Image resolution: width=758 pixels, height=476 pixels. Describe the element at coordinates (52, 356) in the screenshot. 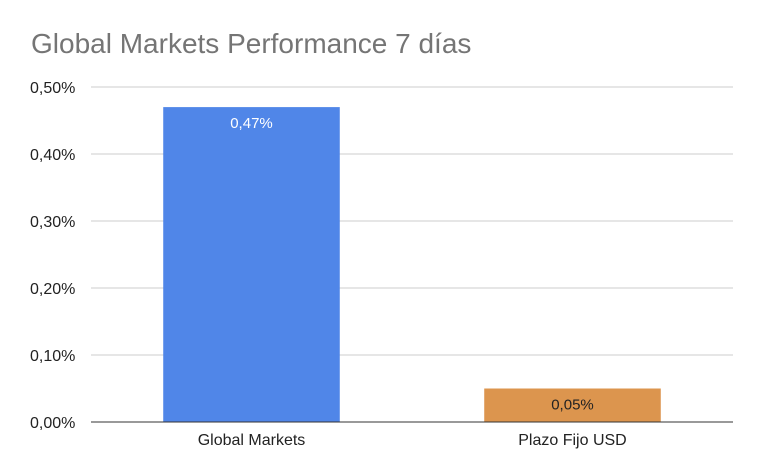

I see `y-tick-label: 0,10%` at that location.